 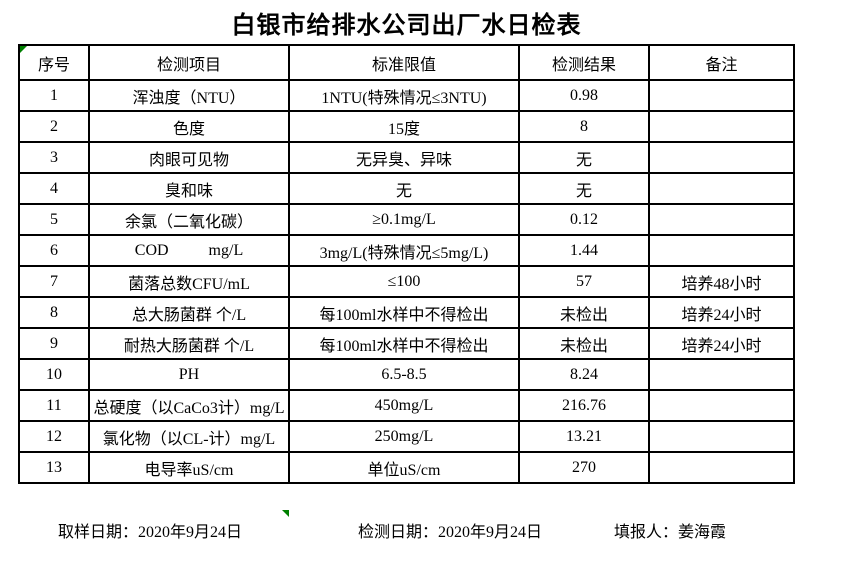 I want to click on cell-item: 总大肠菌群 个/L, so click(x=189, y=312).